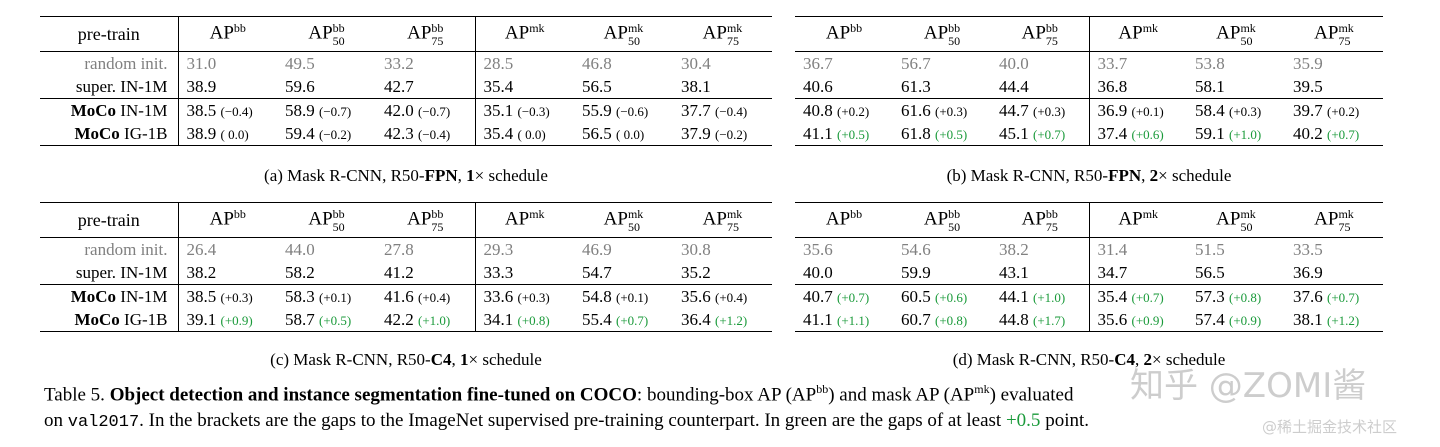 The width and height of the screenshot is (1440, 447). Describe the element at coordinates (1014, 319) in the screenshot. I see `cell-value: 44.8` at that location.